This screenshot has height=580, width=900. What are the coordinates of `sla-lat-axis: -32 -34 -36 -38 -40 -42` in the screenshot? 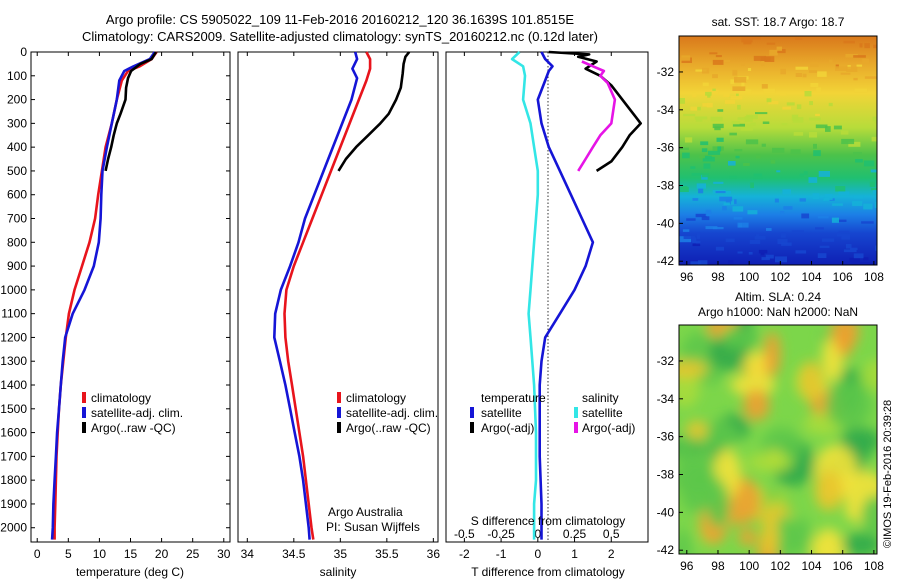 It's located at (670, 455).